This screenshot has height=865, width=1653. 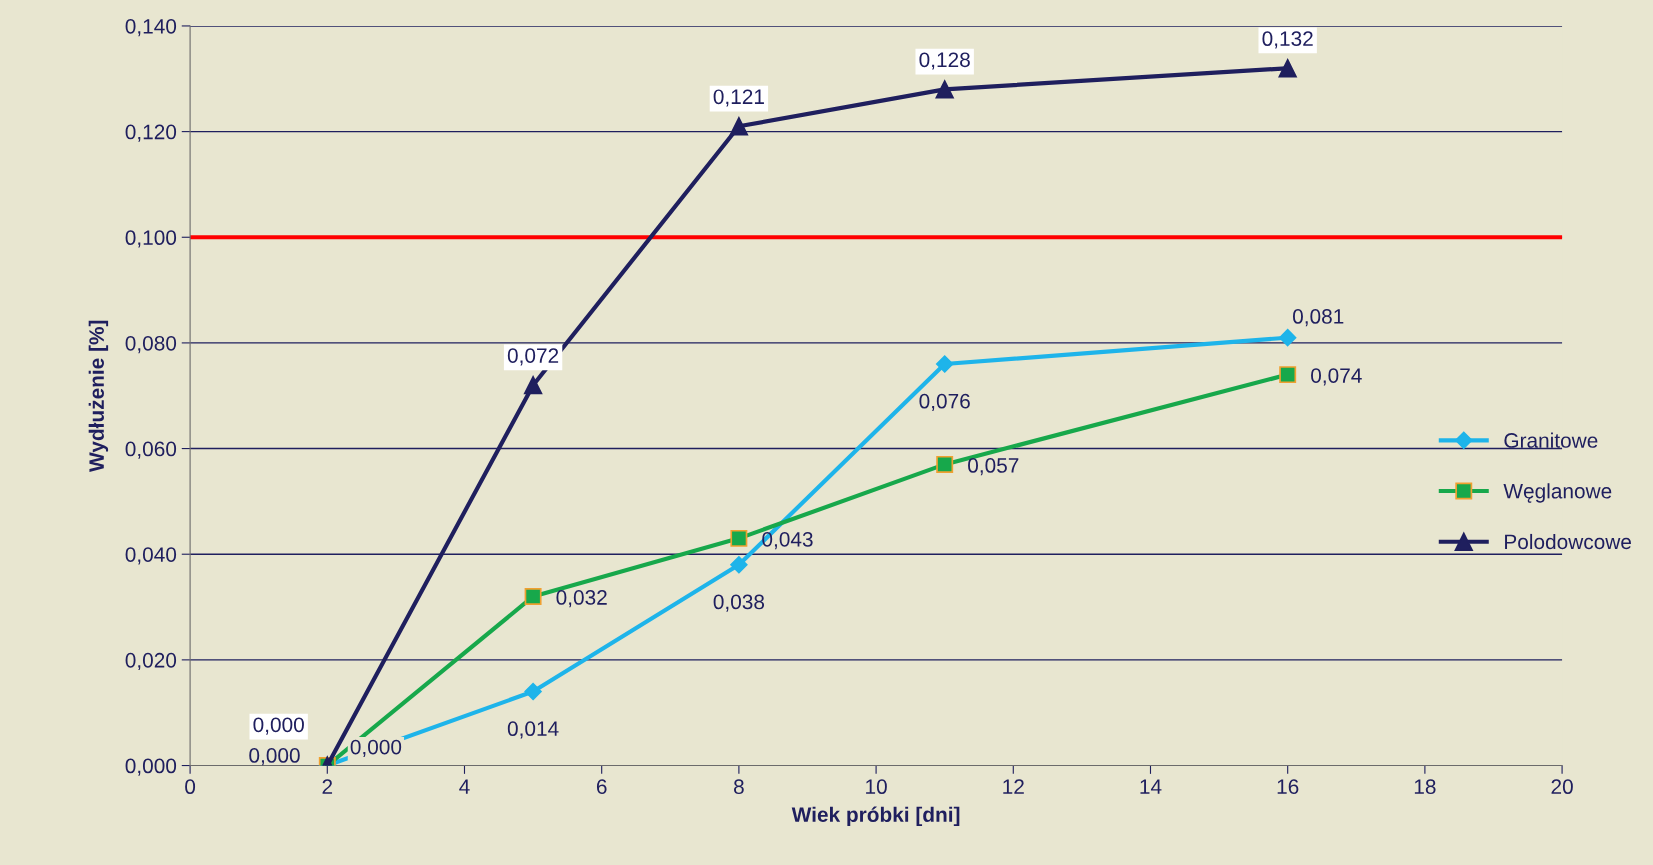 I want to click on y-tick-label: 0,060, so click(x=151, y=450).